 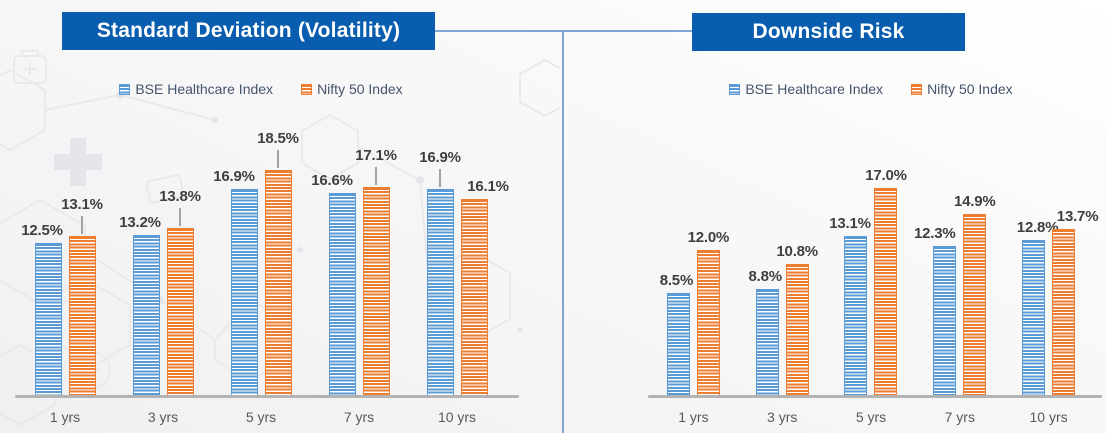 I want to click on barwrap-bse-healthcare-index: 13.1%, so click(x=850, y=306).